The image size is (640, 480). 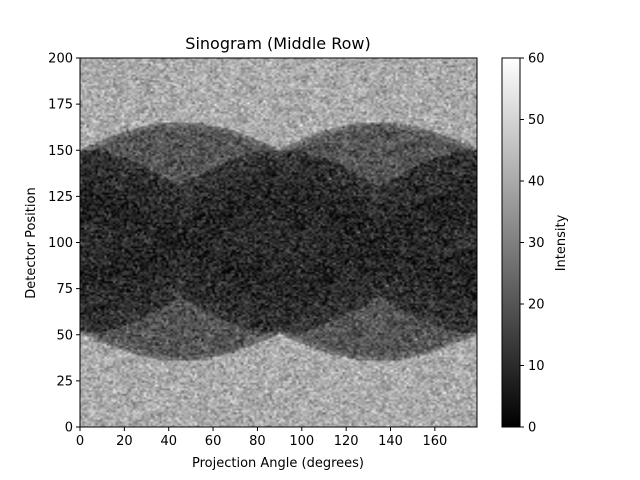 What do you see at coordinates (301, 441) in the screenshot?
I see `x-tick-label: 100` at bounding box center [301, 441].